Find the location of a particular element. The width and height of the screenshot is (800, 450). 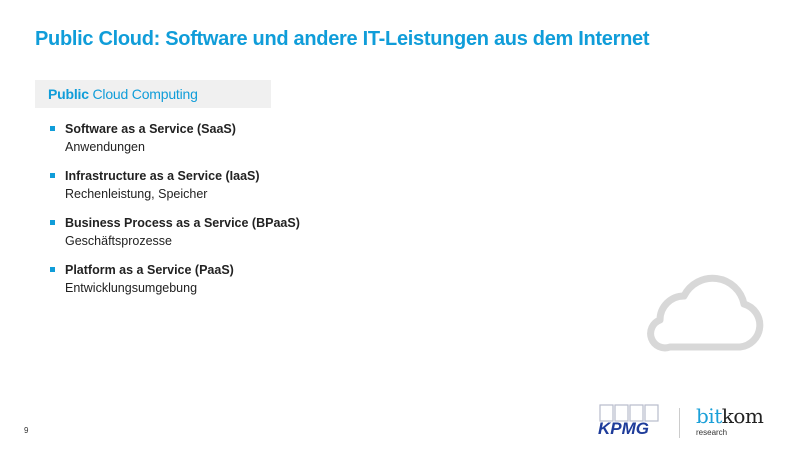

page-number: 9 is located at coordinates (26, 430).